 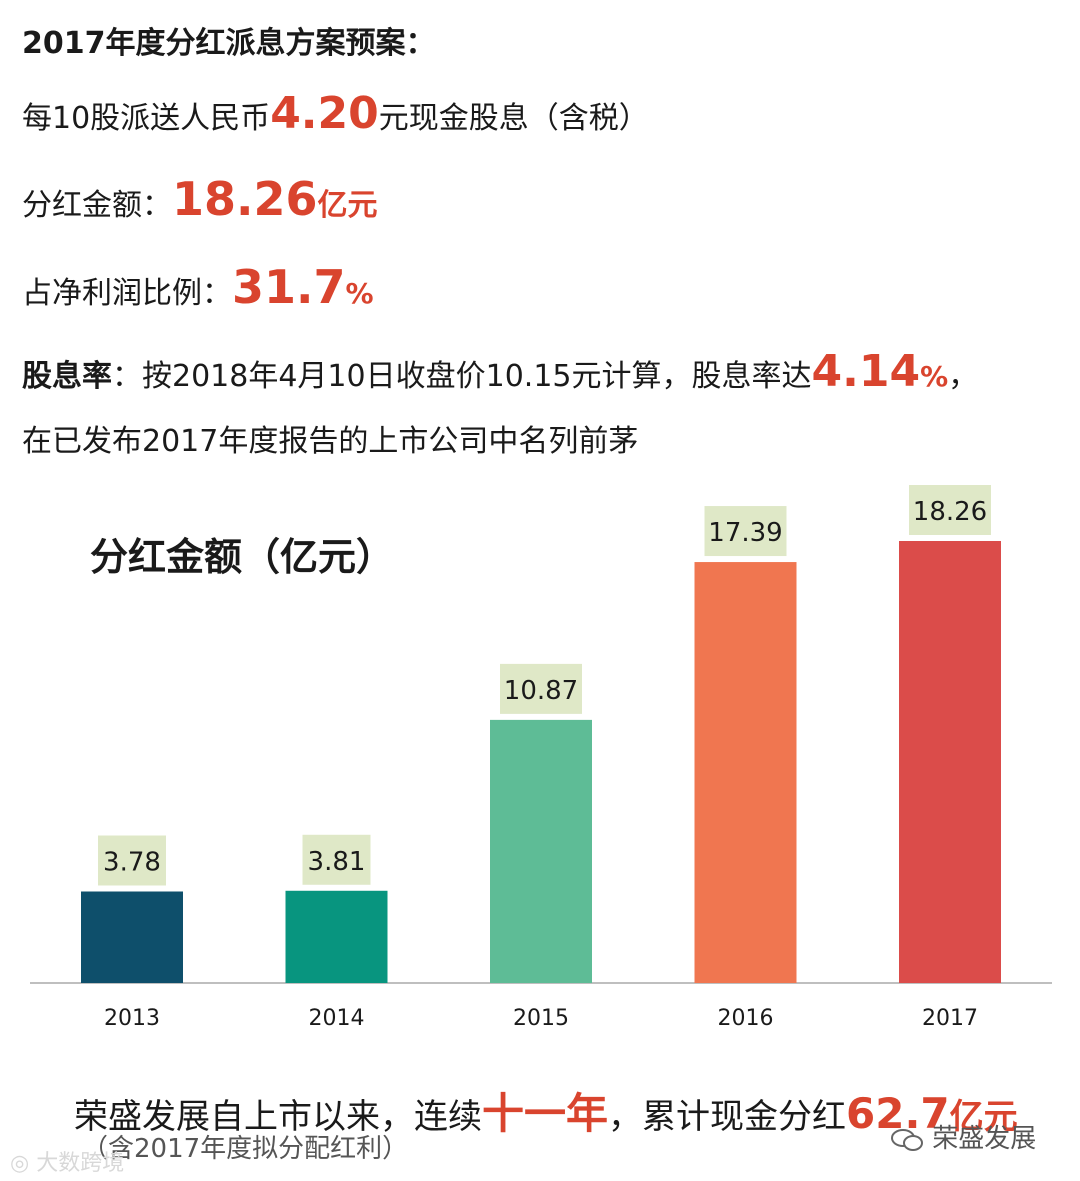 I want to click on yield-unit: %, so click(x=934, y=376).